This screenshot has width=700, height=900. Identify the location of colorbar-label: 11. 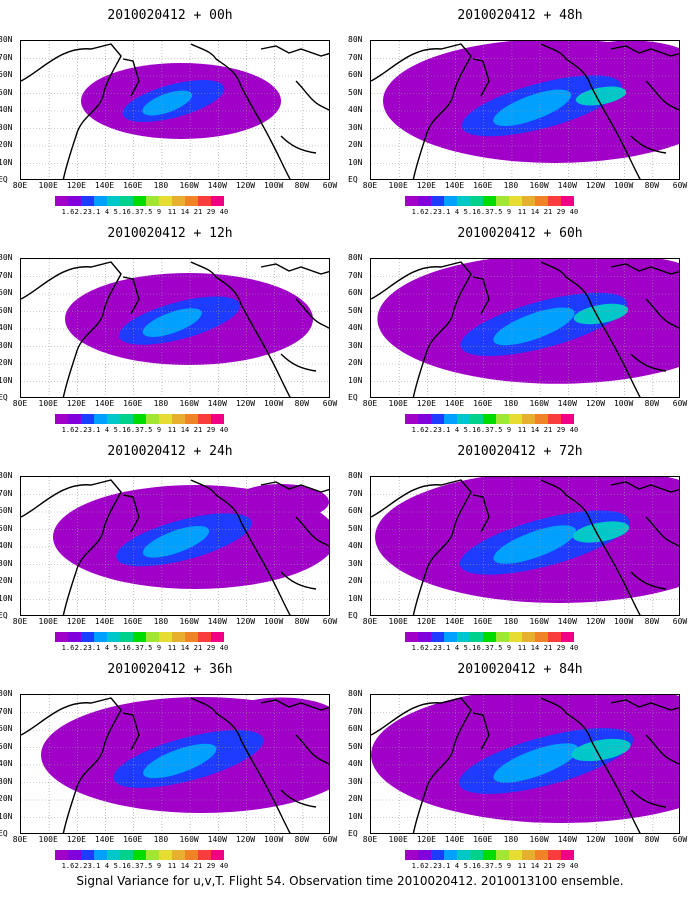
(172, 648).